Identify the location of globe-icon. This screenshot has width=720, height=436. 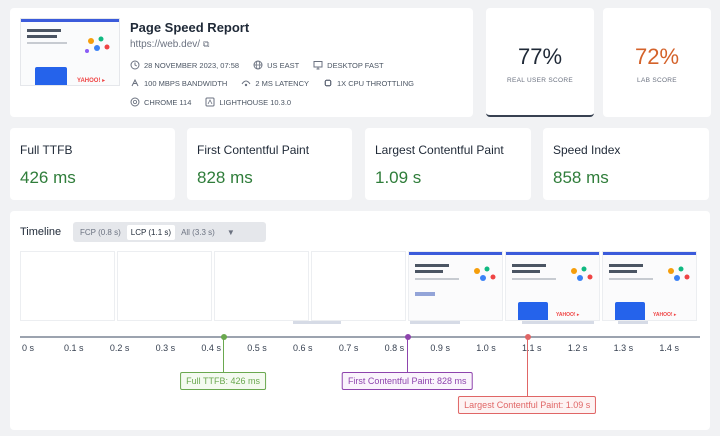
(258, 65).